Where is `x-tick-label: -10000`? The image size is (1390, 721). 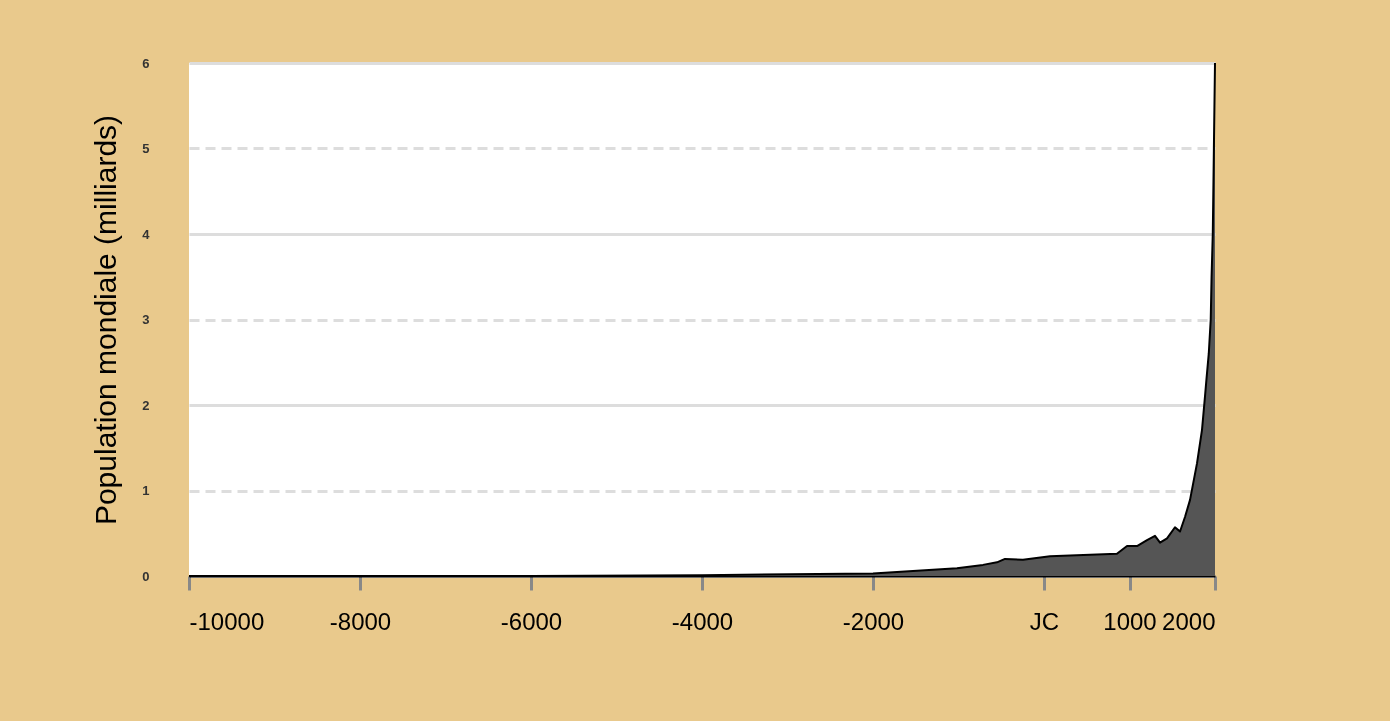 x-tick-label: -10000 is located at coordinates (227, 621).